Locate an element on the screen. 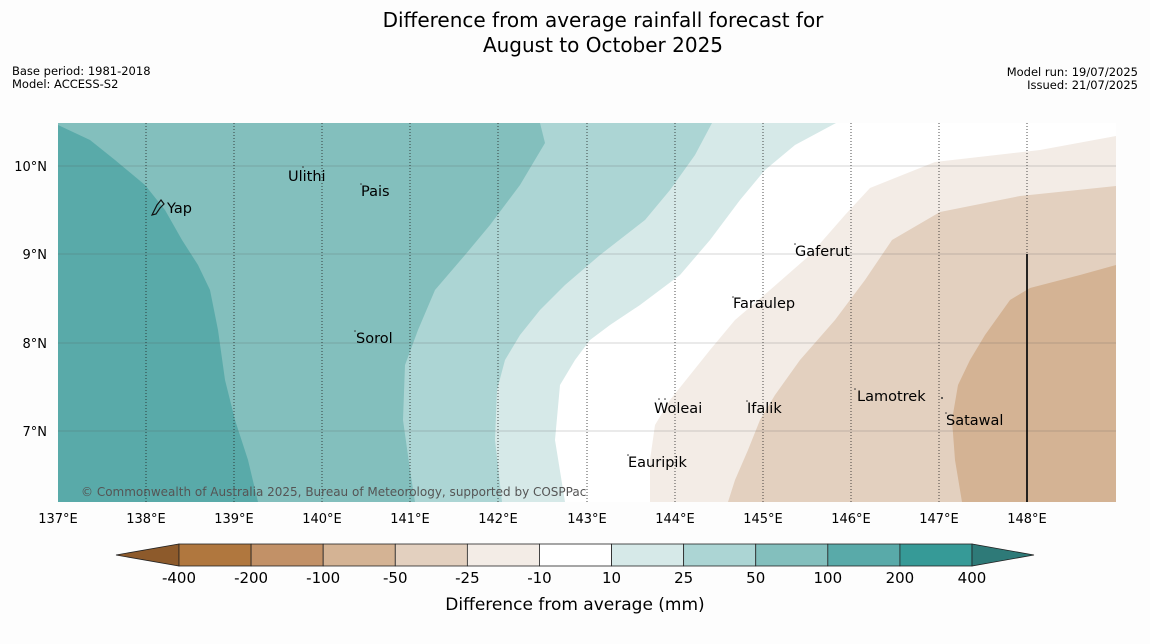  place-ulithi: Ulithi is located at coordinates (307, 177).